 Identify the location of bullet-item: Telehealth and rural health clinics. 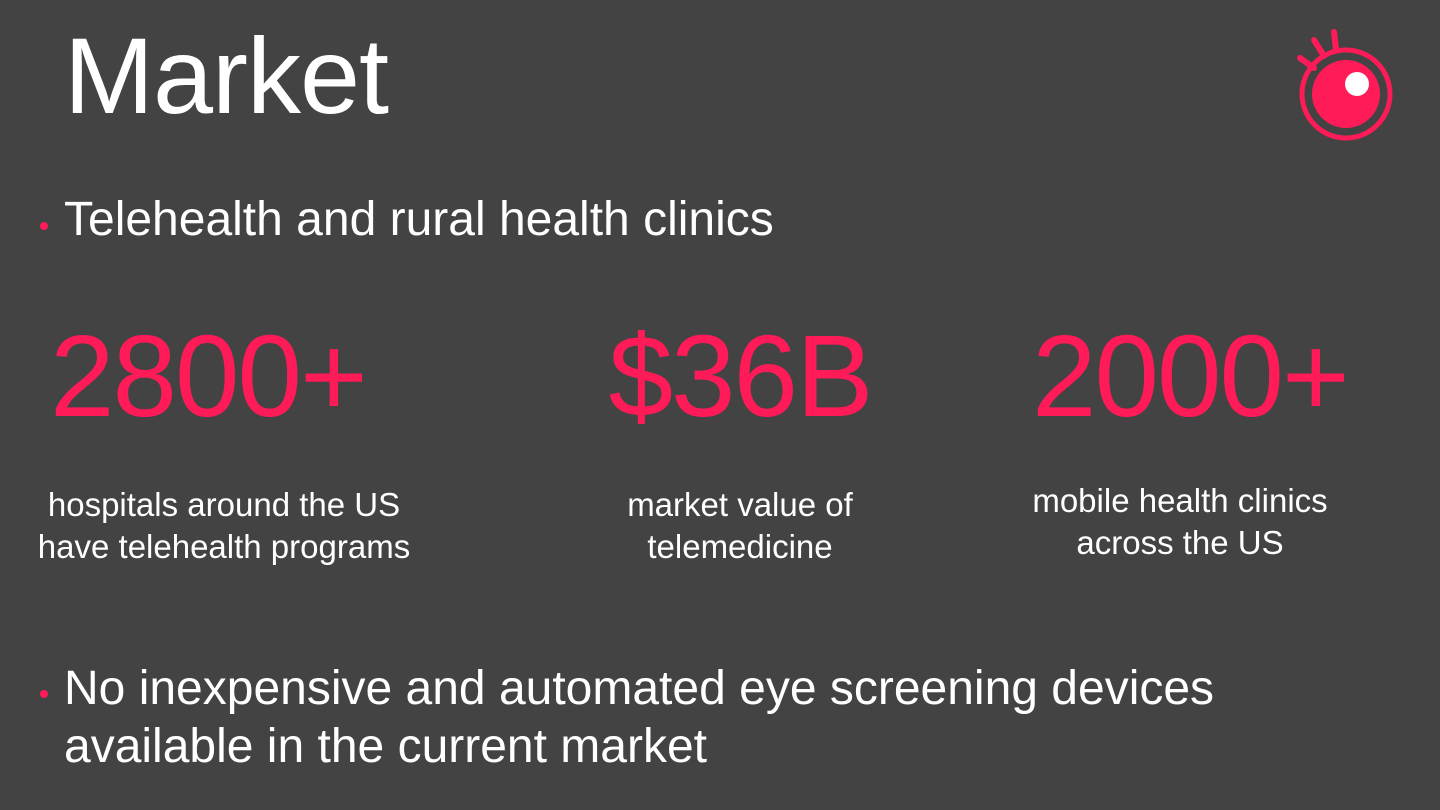
(407, 220).